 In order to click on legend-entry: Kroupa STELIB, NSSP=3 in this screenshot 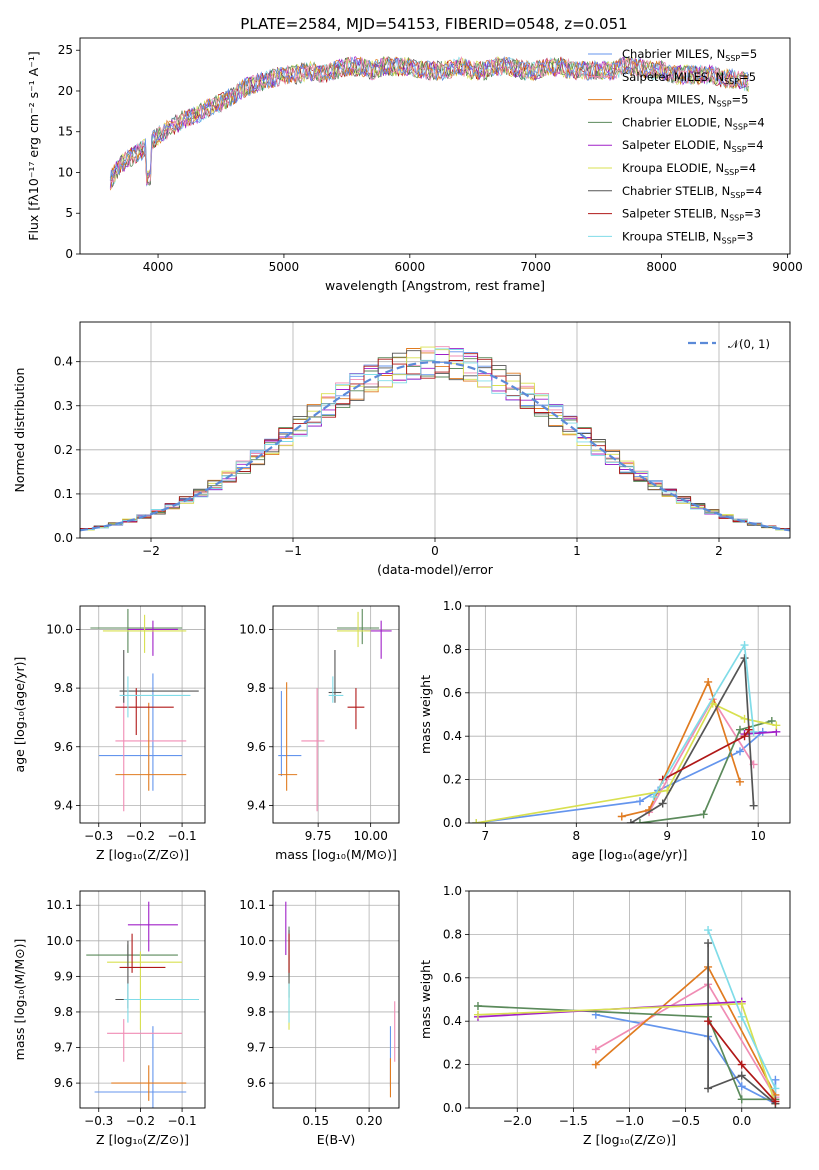, I will do `click(687, 237)`.